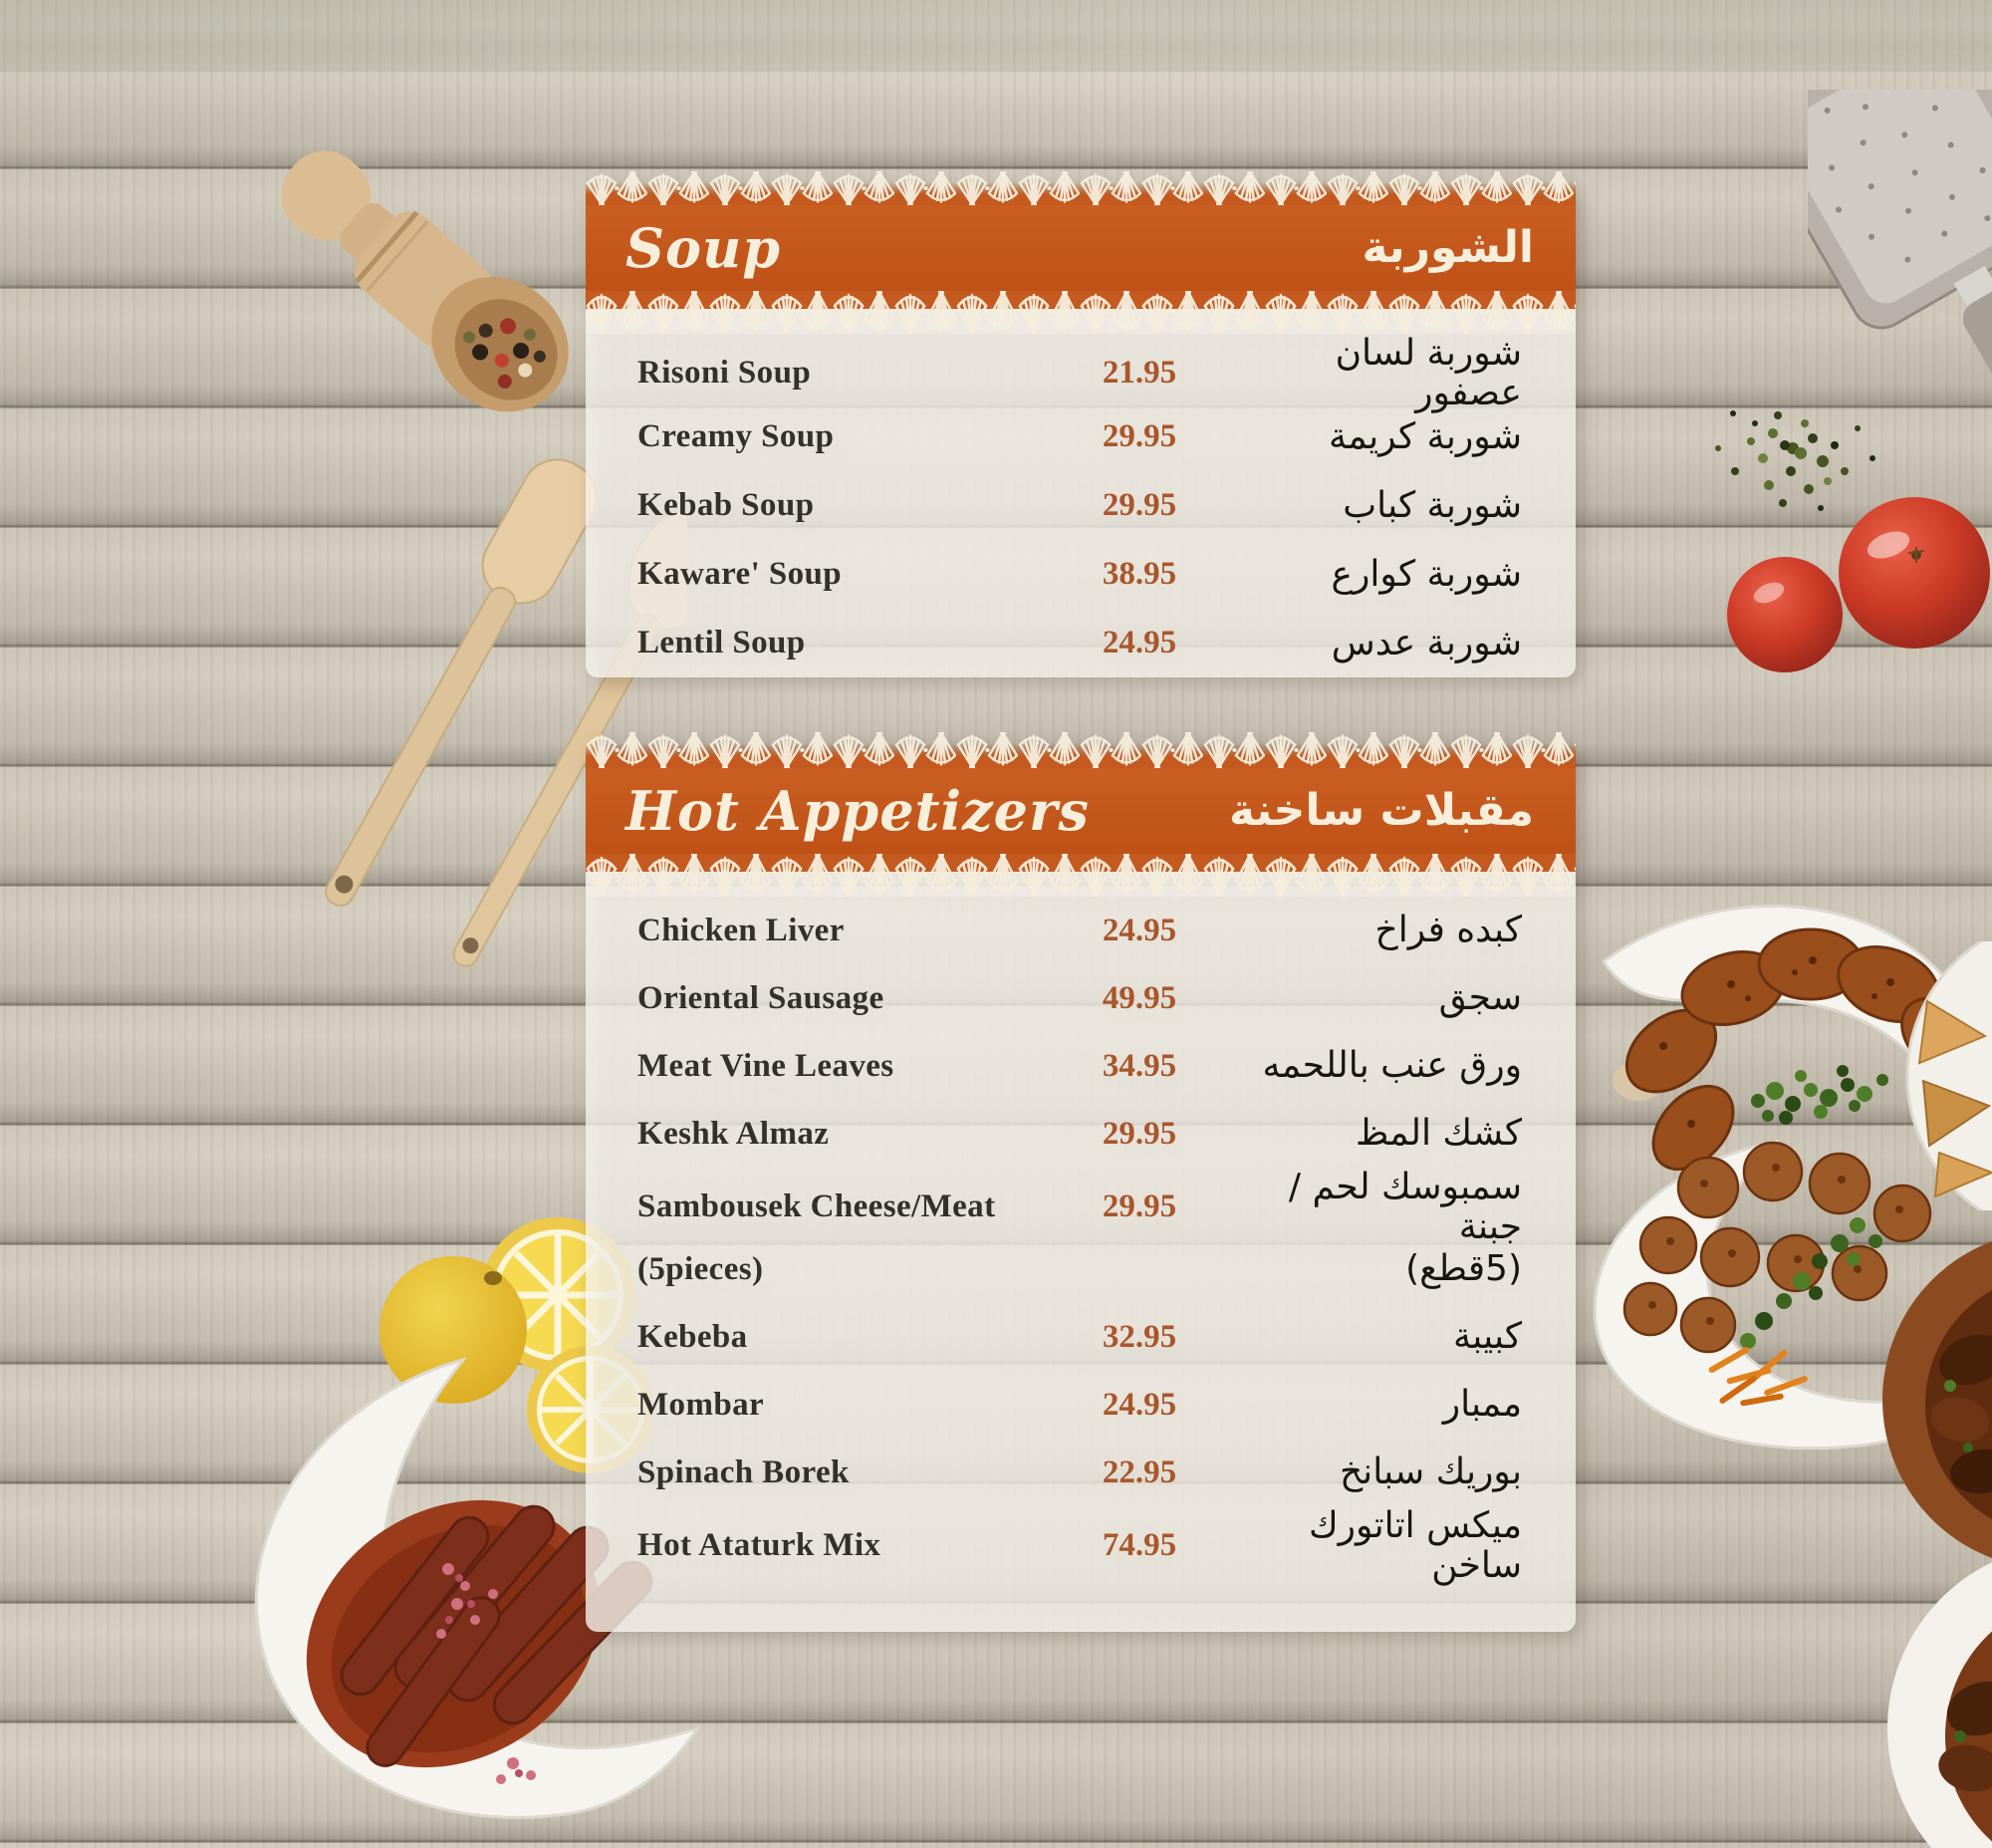 Image resolution: width=1992 pixels, height=1848 pixels. Describe the element at coordinates (1081, 643) in the screenshot. I see `menu-item-row: Lentil Soup 24.95 شوربة عدس` at that location.